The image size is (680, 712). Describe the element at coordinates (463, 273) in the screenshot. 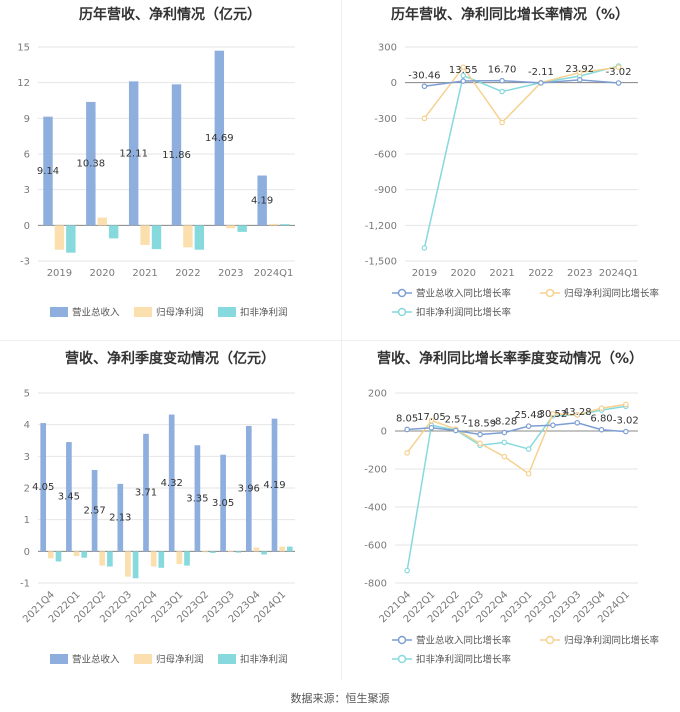

I see `x-tick-label: 2020` at that location.